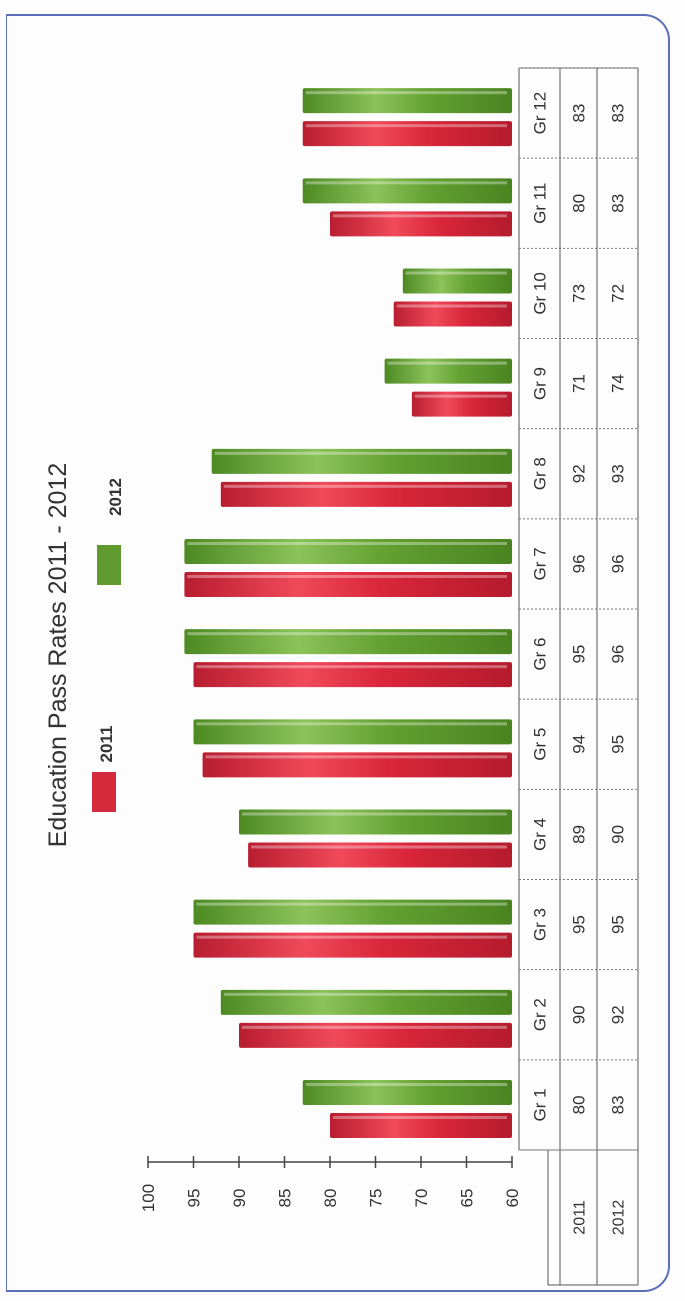 The width and height of the screenshot is (685, 1301). I want to click on table-value-2011: 92, so click(579, 473).